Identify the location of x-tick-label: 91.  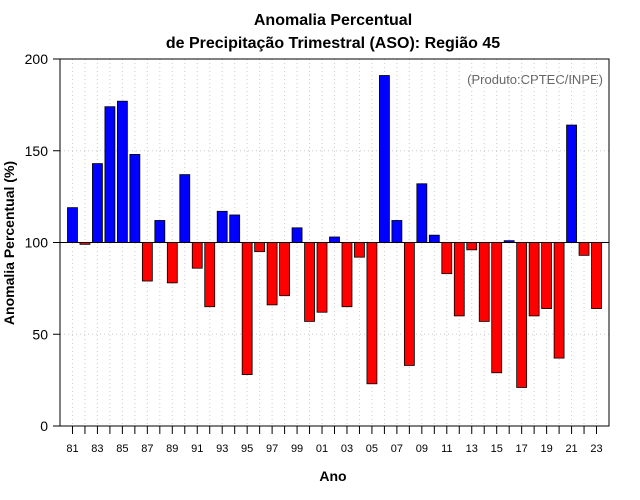
(197, 449).